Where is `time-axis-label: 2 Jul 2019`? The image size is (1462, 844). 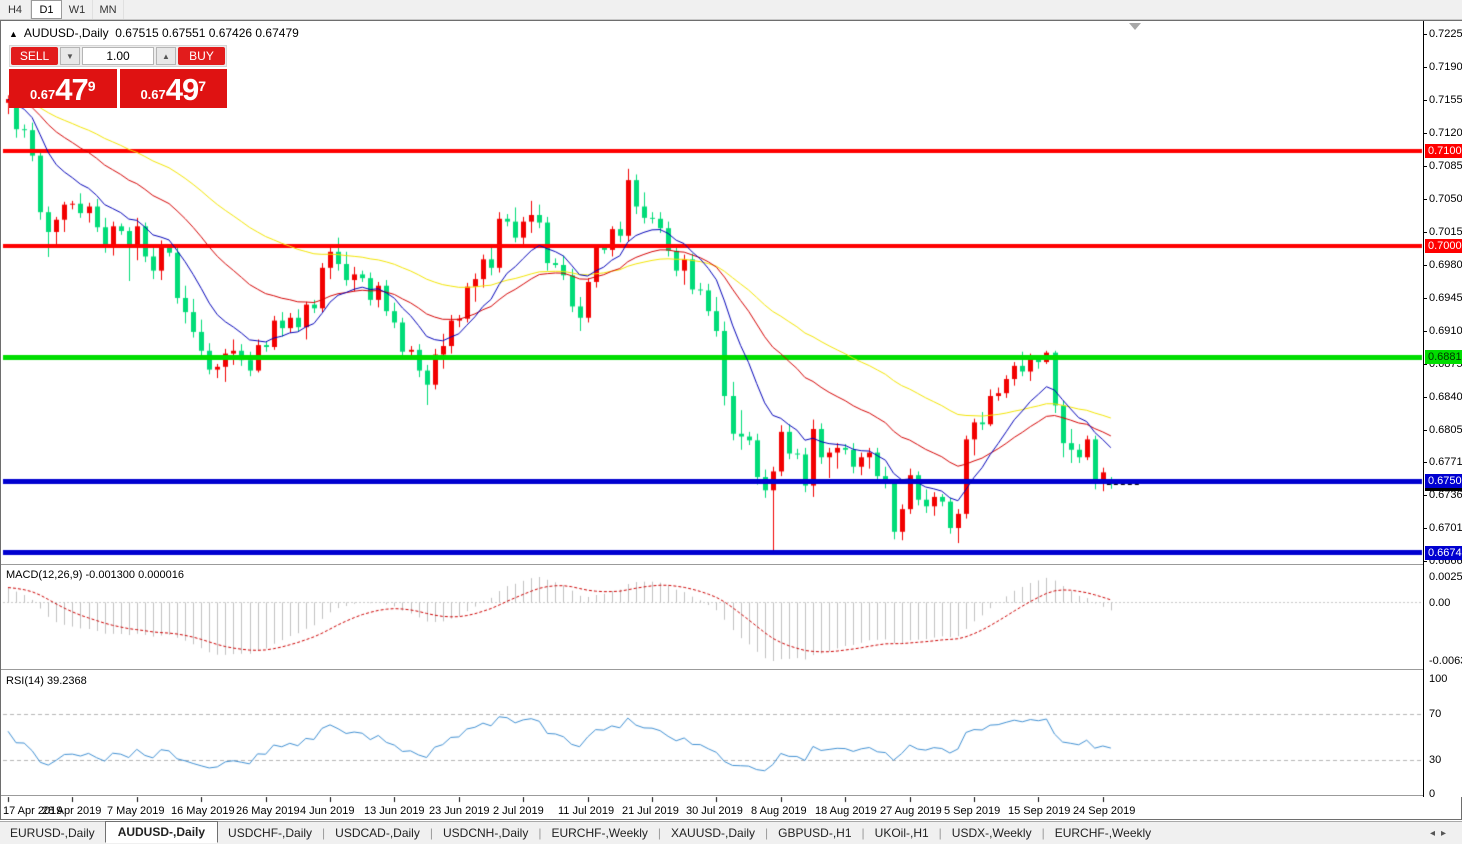 time-axis-label: 2 Jul 2019 is located at coordinates (518, 811).